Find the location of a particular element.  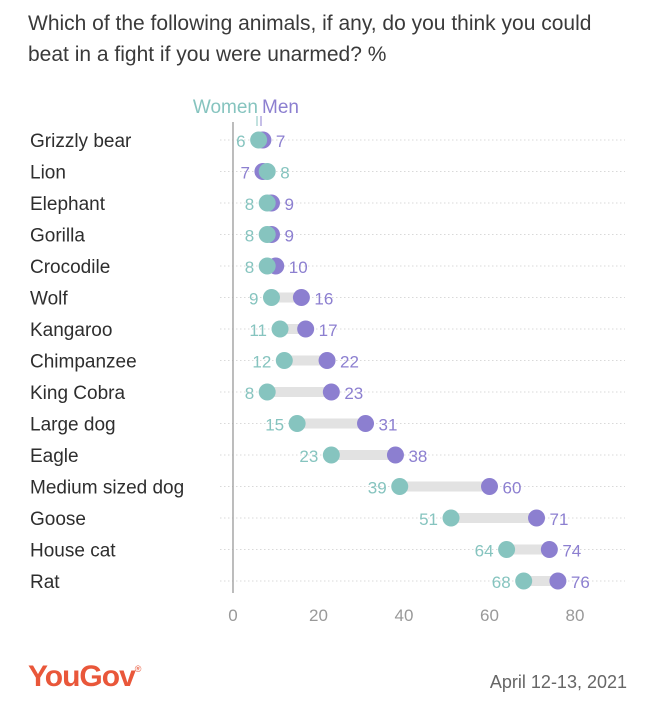

category-label: Lion is located at coordinates (48, 173).